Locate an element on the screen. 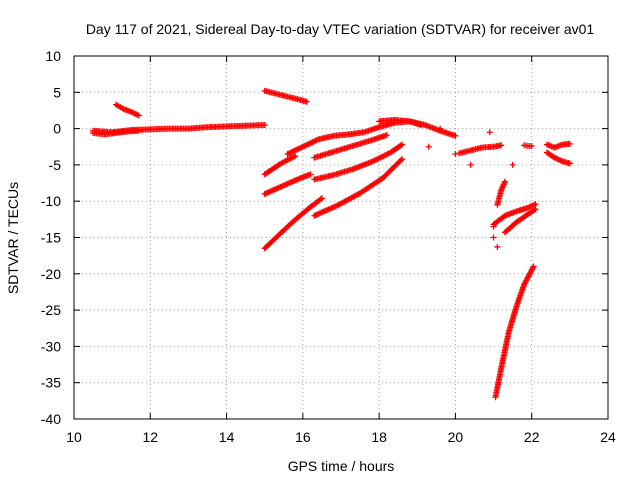  y-tick-label: -15 is located at coordinates (51, 238).